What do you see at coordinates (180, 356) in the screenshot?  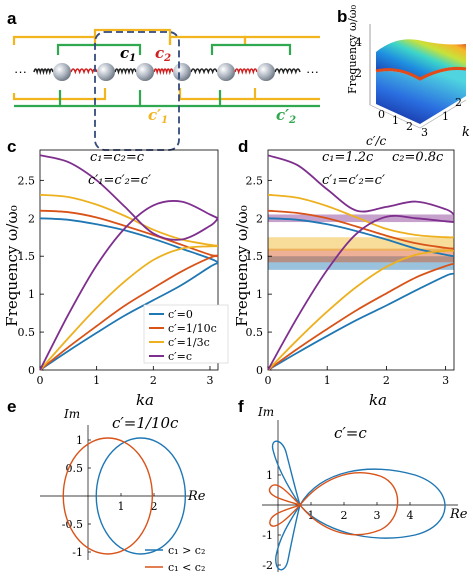 I see `c-legend-label-3: c′=c` at bounding box center [180, 356].